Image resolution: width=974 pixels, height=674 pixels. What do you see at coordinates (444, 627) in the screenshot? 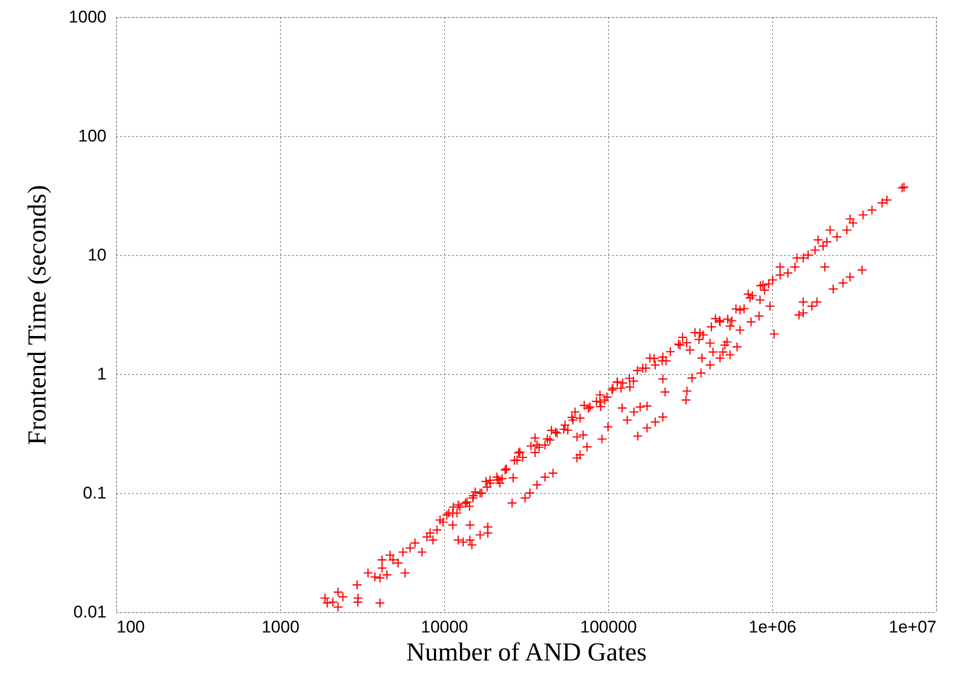
I see `x-tick-label: 10000` at bounding box center [444, 627].